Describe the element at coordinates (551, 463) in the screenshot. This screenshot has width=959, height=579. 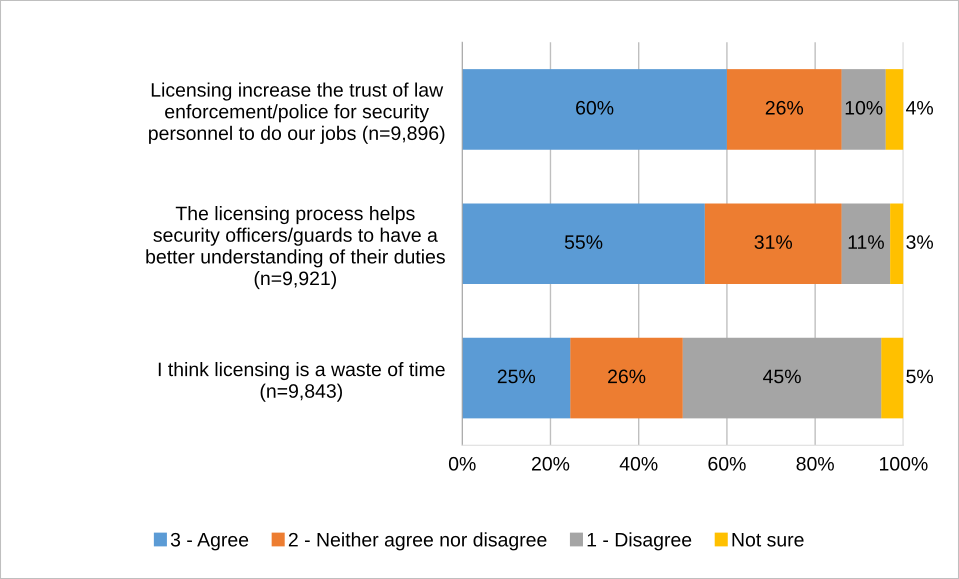
I see `x-tick-label: 20%` at that location.